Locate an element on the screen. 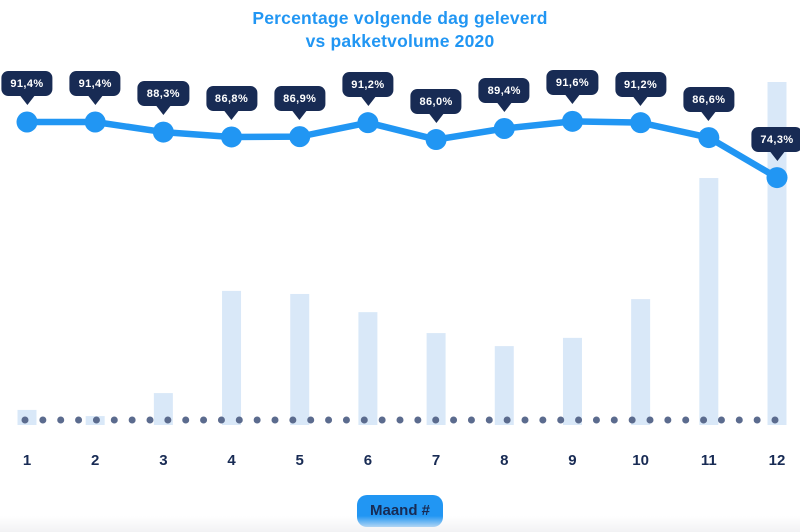 This screenshot has width=800, height=532. data-label-tooltip: 86,9% is located at coordinates (300, 98).